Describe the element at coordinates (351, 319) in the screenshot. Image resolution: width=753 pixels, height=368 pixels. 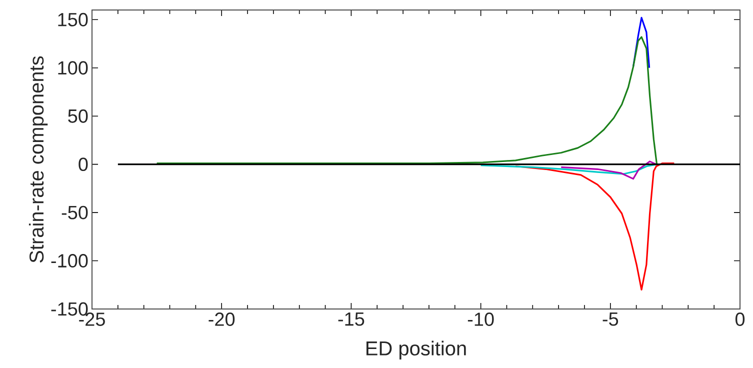
I see `x-tick-label: -15` at that location.